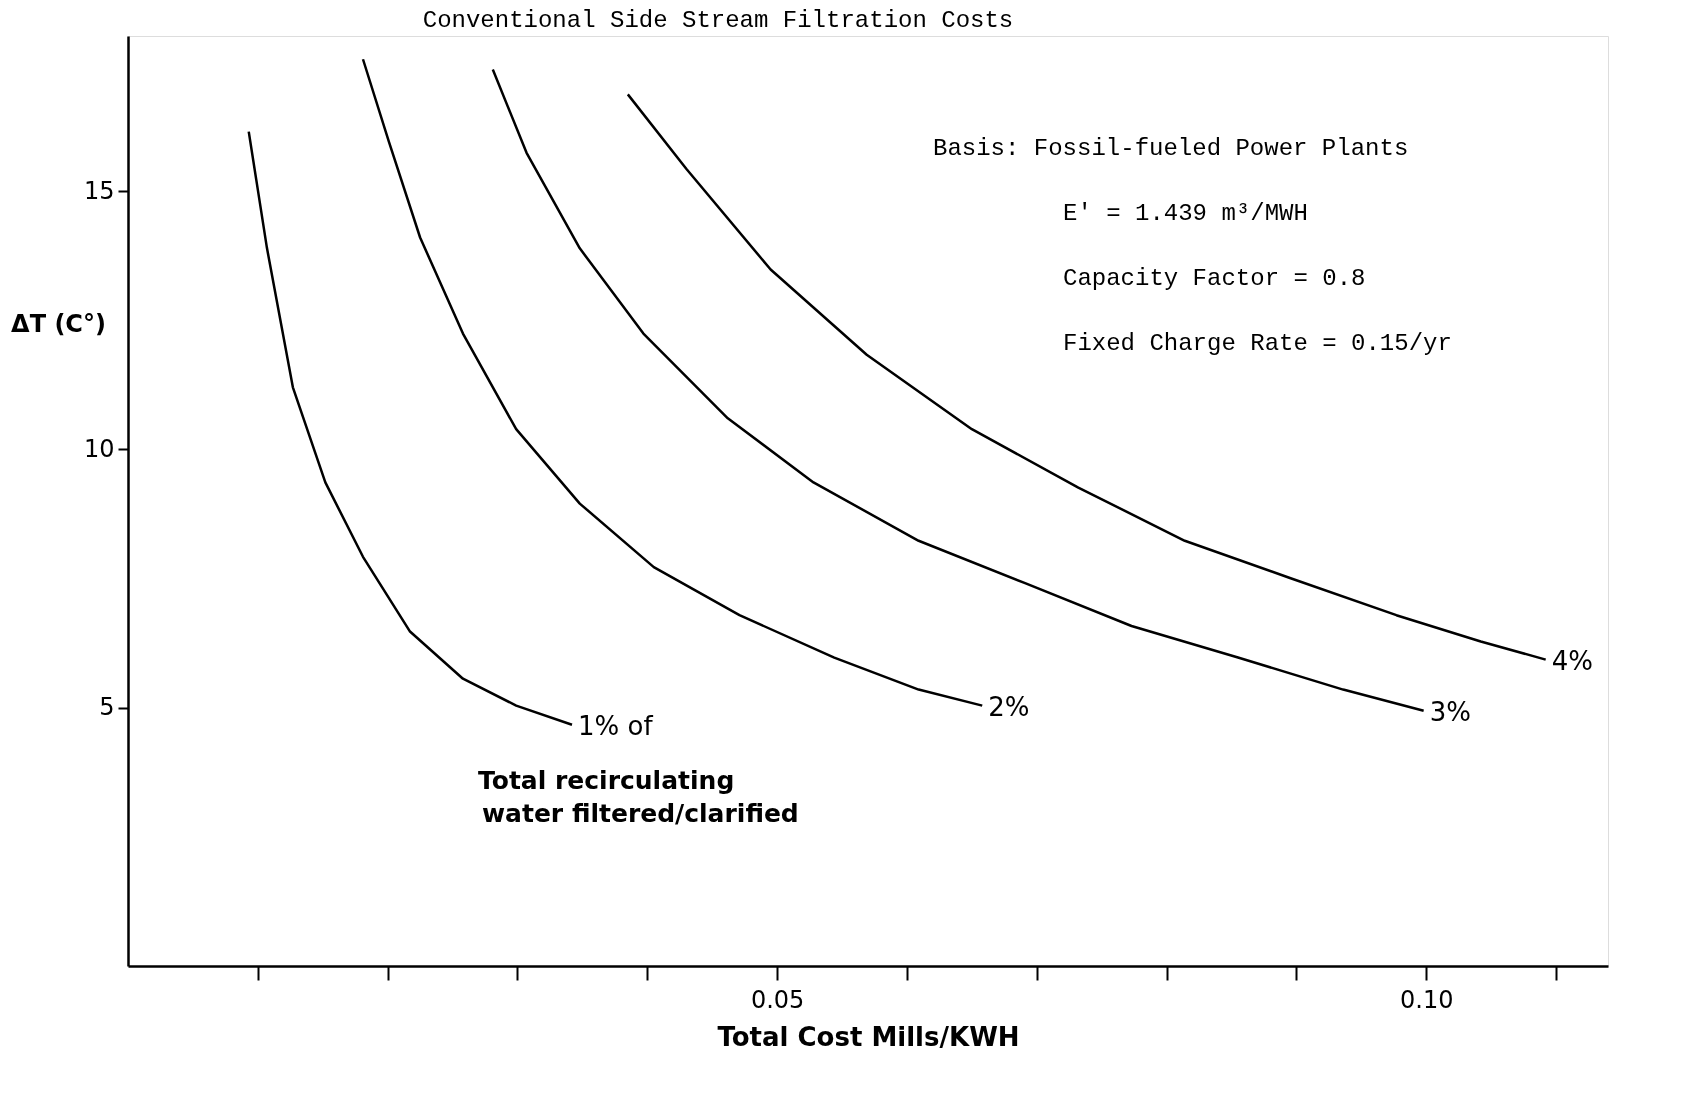  What do you see at coordinates (1009, 706) in the screenshot?
I see `series-label: 2%` at bounding box center [1009, 706].